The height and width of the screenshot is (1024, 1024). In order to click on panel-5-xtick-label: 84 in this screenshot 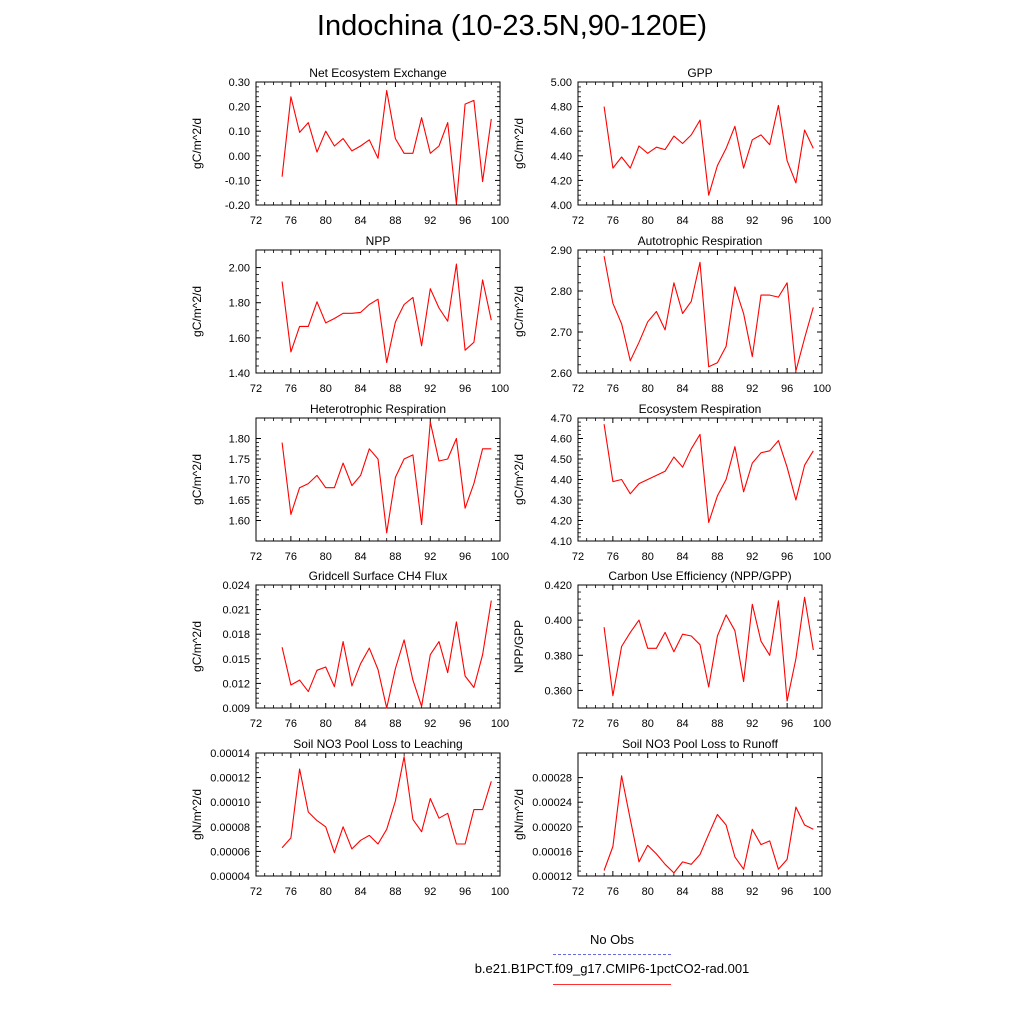, I will do `click(682, 557)`.